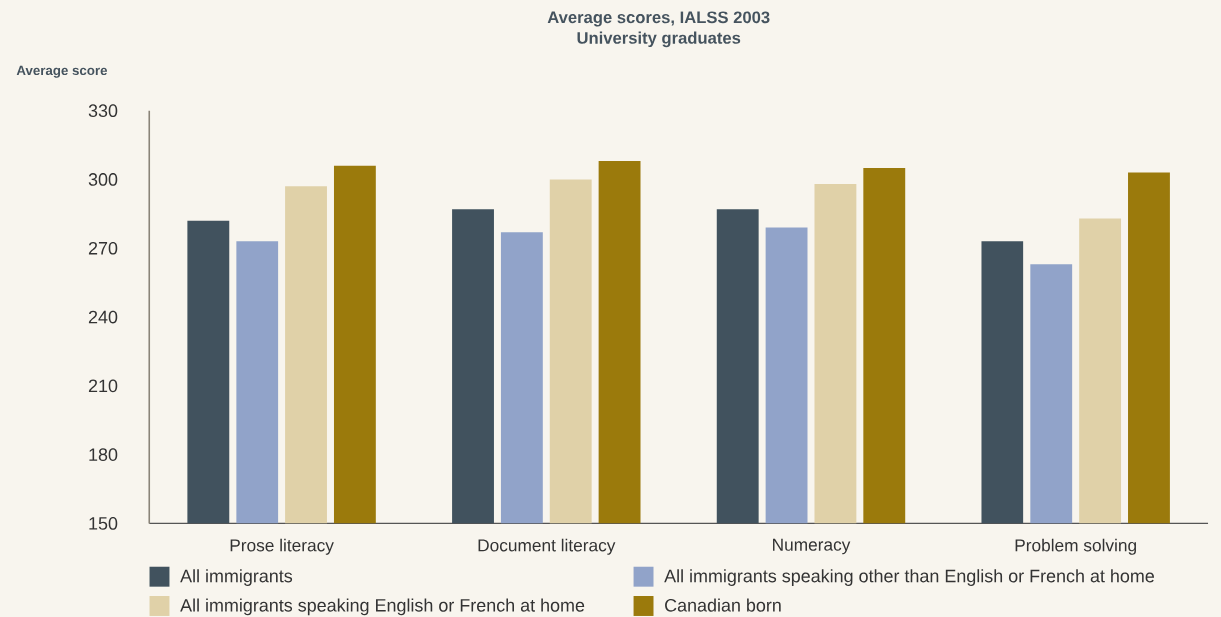  Describe the element at coordinates (103, 179) in the screenshot. I see `y-tick-label: 300` at that location.